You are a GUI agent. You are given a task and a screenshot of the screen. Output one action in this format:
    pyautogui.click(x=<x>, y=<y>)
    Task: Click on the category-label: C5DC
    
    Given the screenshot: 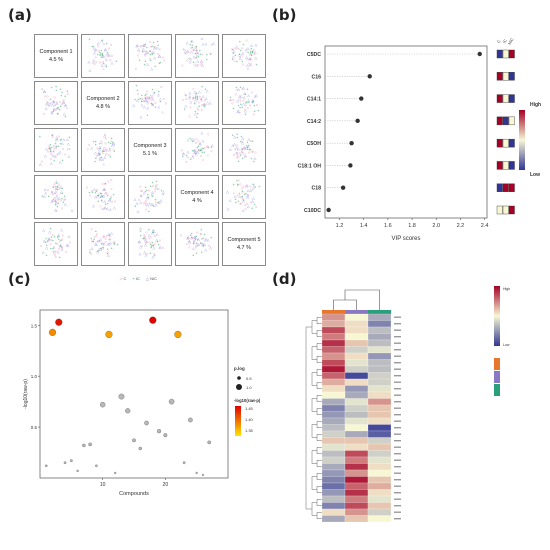 What is the action you would take?
    pyautogui.click(x=314, y=55)
    